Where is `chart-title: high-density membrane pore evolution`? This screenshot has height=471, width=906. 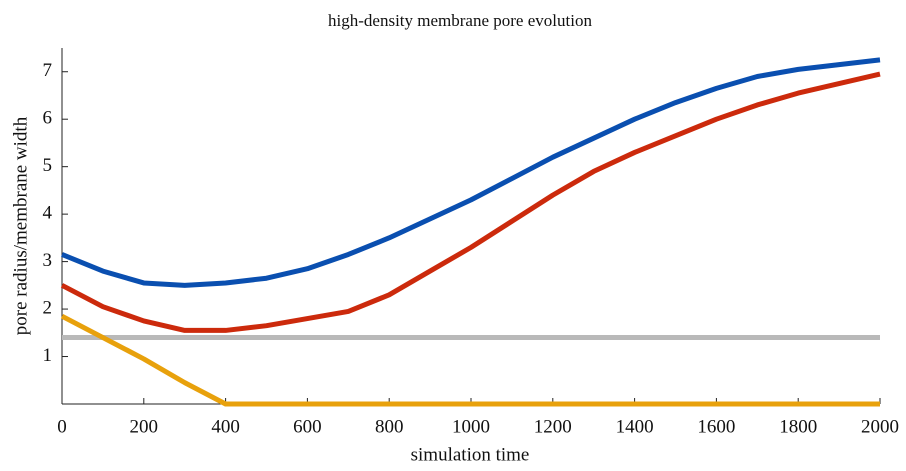 chart-title: high-density membrane pore evolution is located at coordinates (460, 20).